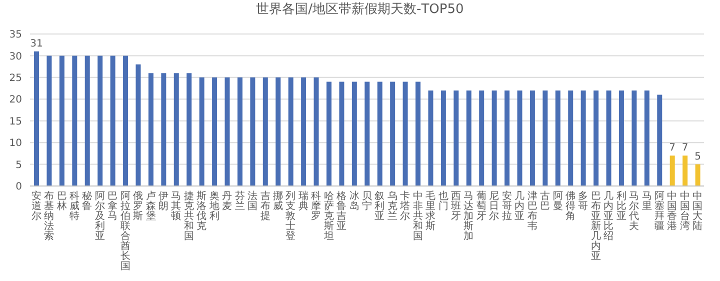  Describe the element at coordinates (647, 201) in the screenshot. I see `x-tick-label: 马里` at that location.